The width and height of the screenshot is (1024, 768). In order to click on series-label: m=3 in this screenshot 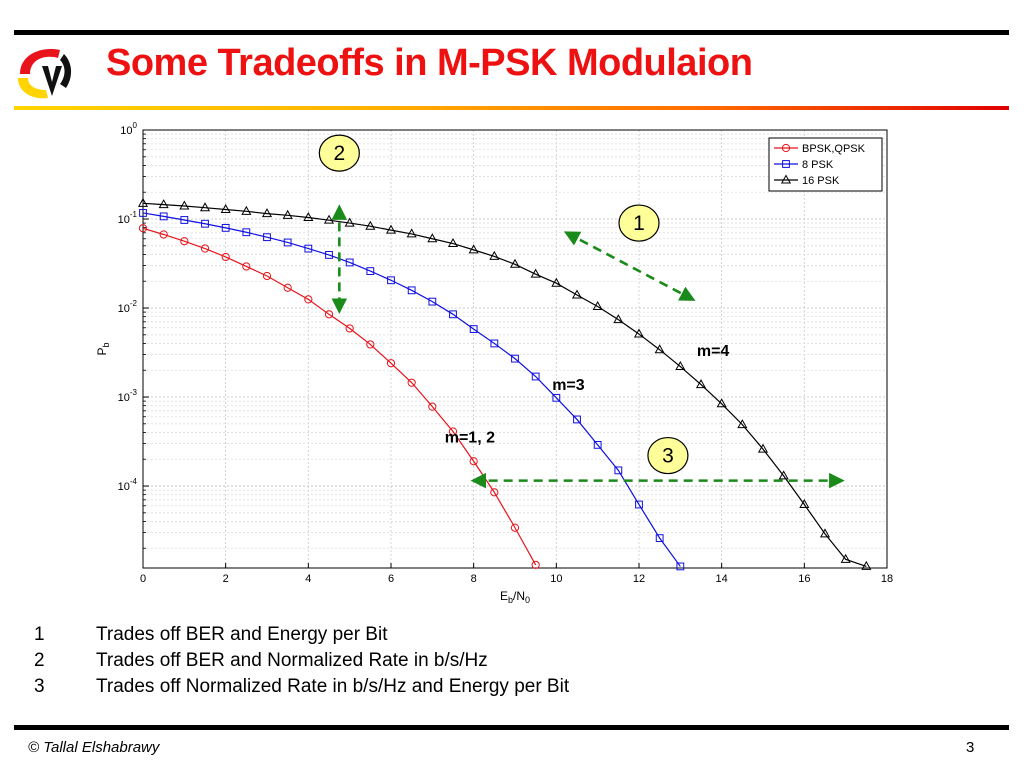, I will do `click(568, 385)`.